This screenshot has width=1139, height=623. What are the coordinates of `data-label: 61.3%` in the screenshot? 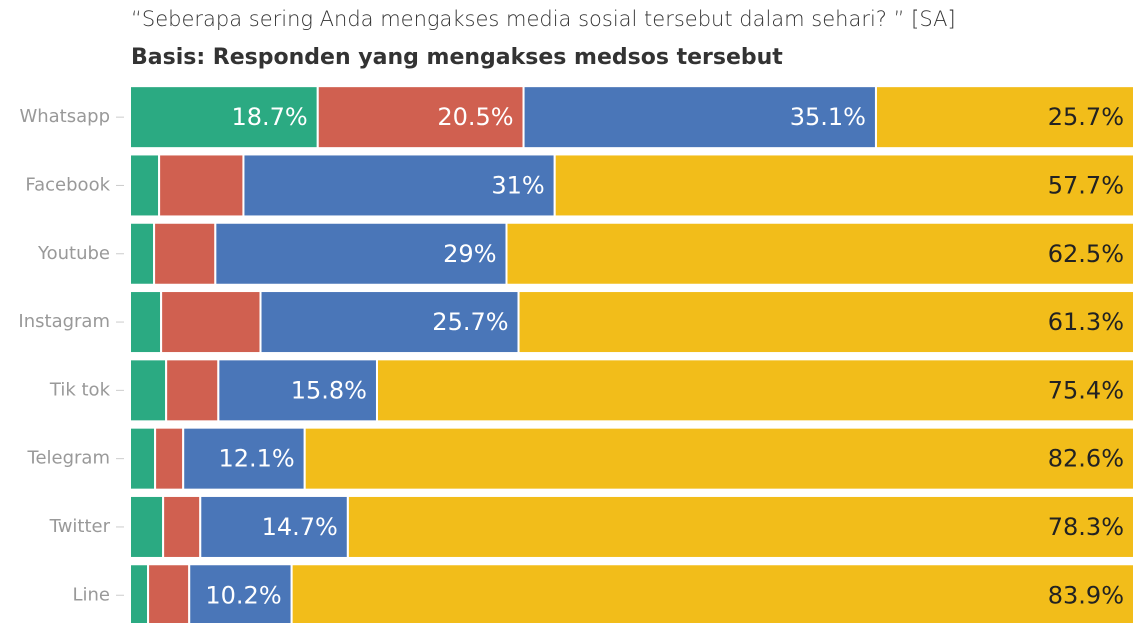 It's located at (1086, 322).